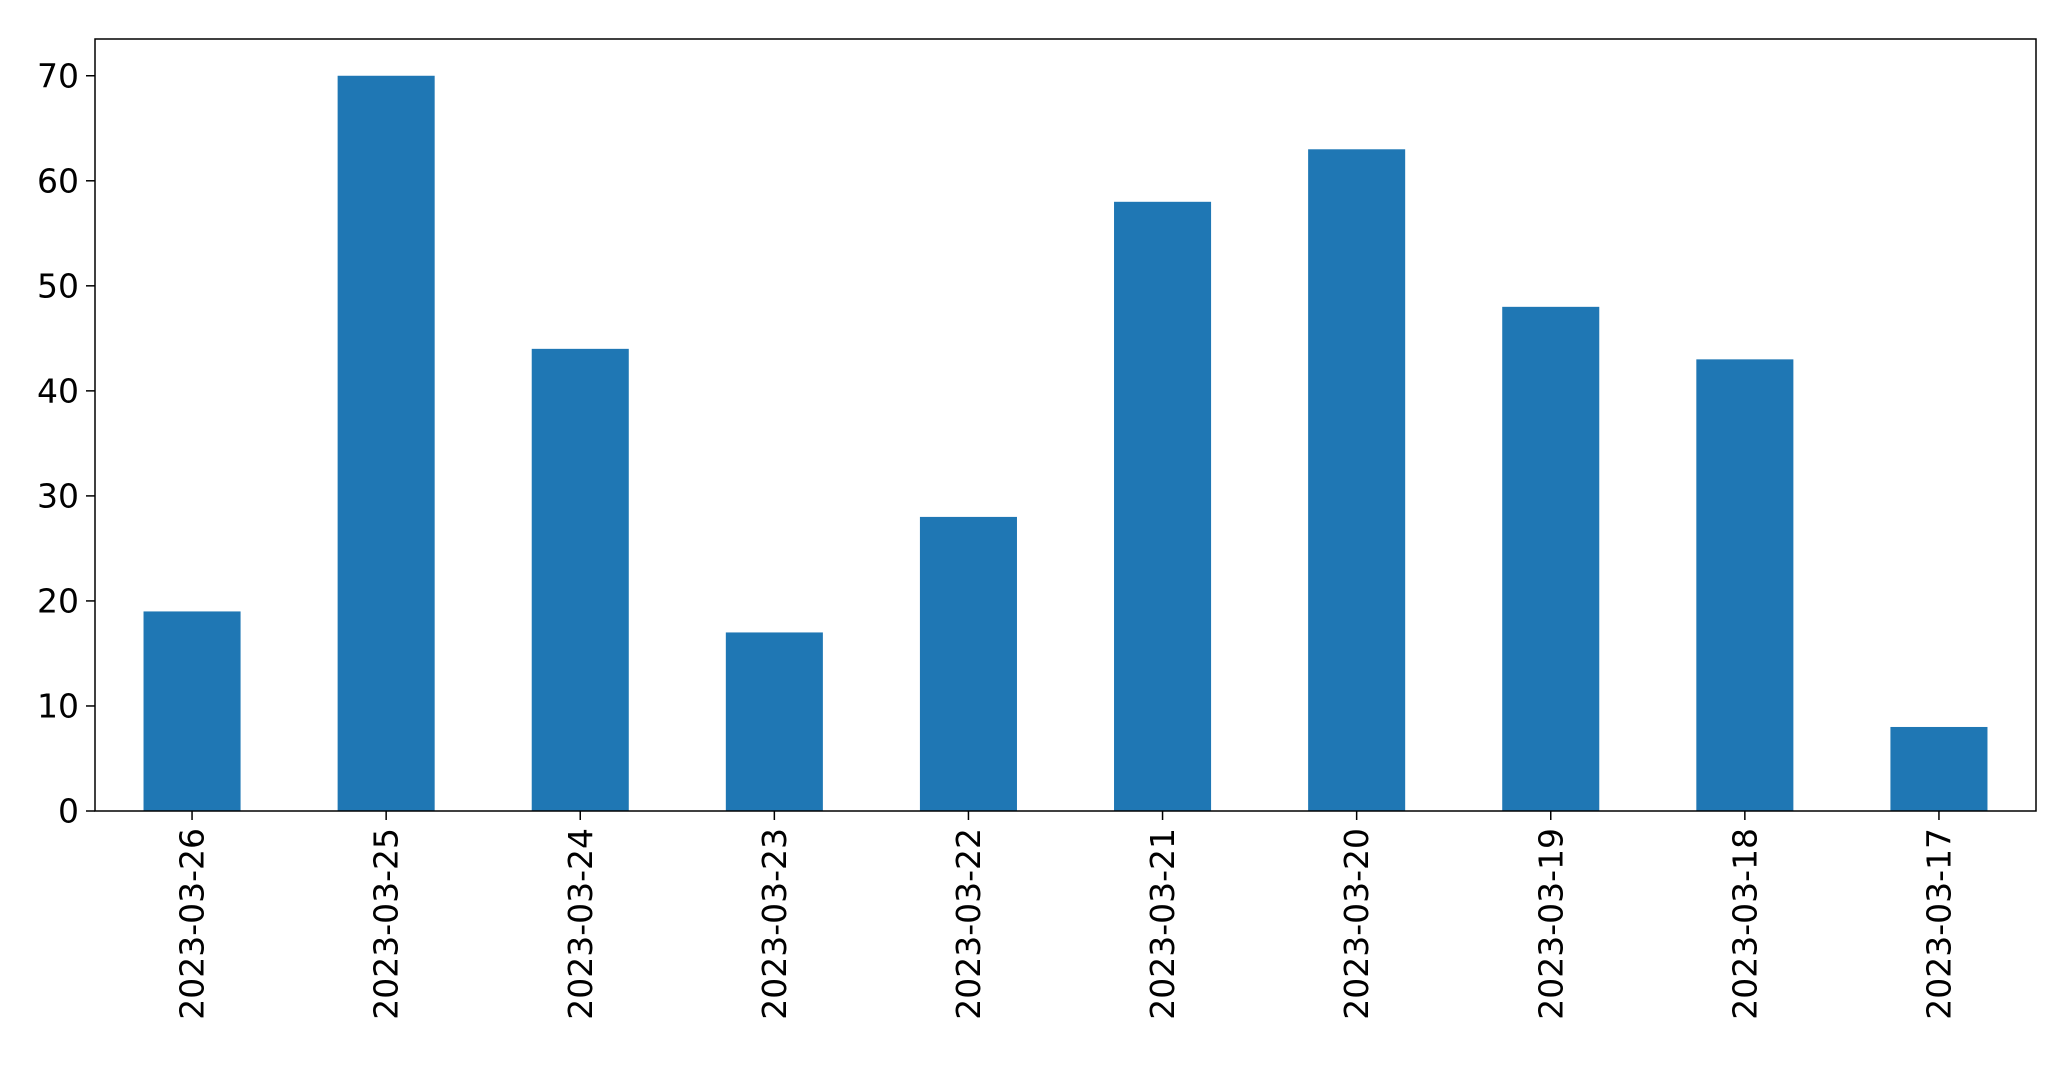 The height and width of the screenshot is (1065, 2071). What do you see at coordinates (66, 443) in the screenshot?
I see `y-axis: 0 10 20 30 40 50 60 70` at bounding box center [66, 443].